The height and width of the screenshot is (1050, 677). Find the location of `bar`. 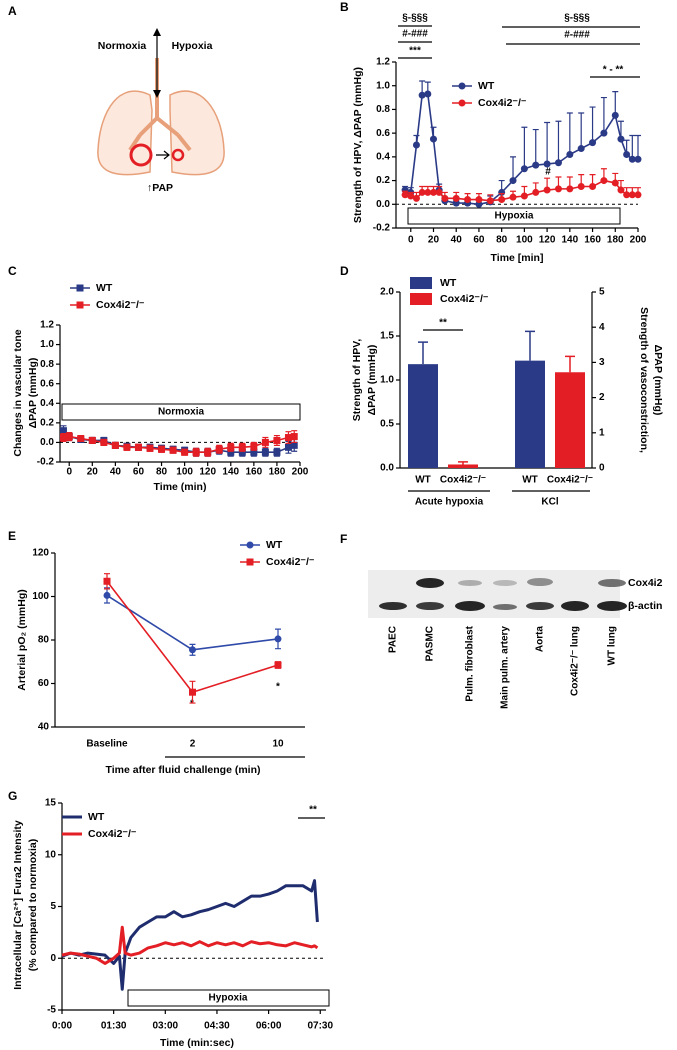

bar is located at coordinates (530, 414).